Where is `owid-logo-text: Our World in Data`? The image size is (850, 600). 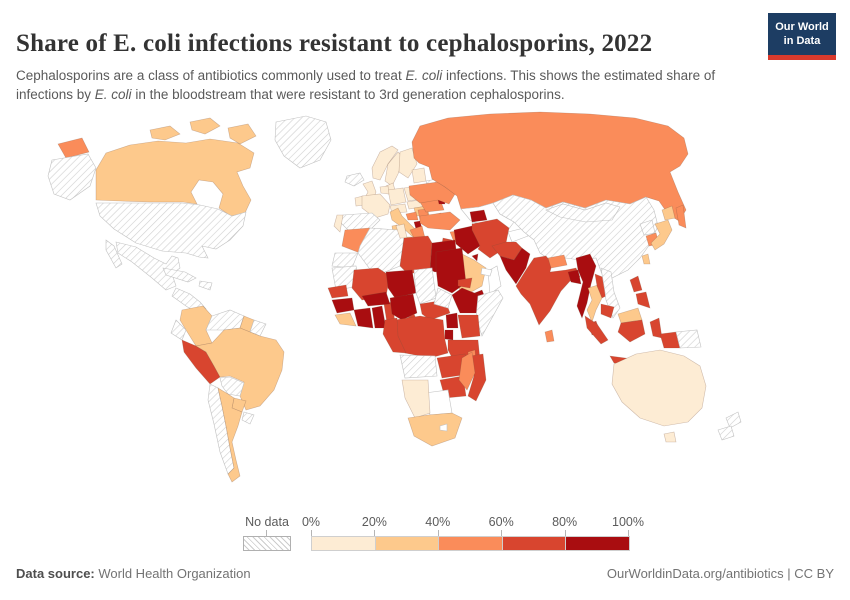 owid-logo-text: Our World in Data is located at coordinates (802, 34).